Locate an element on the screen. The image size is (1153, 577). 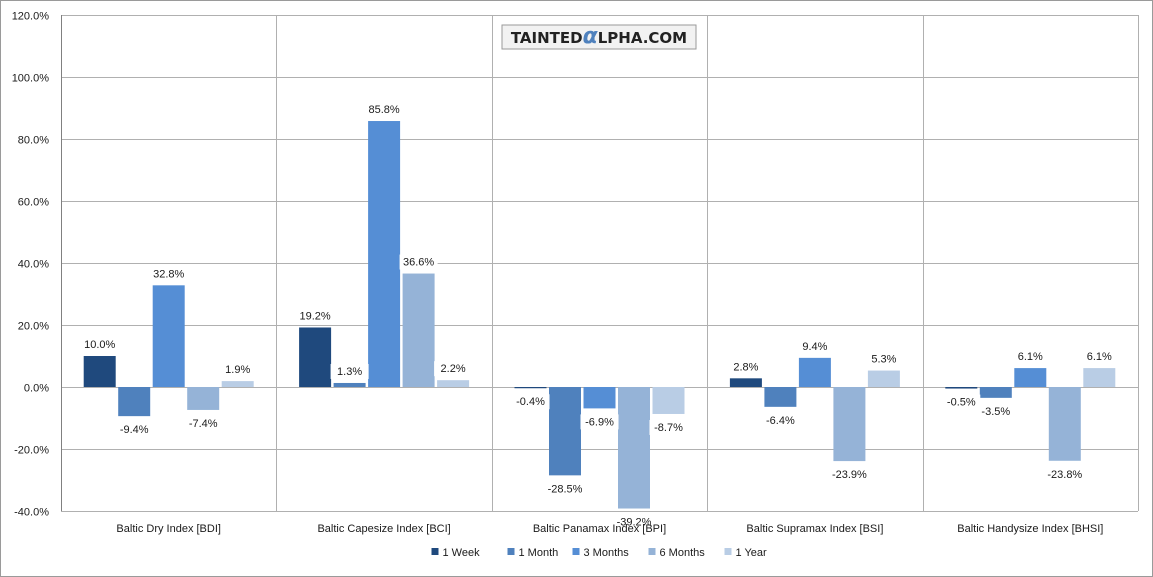
data-label: 2.2% is located at coordinates (453, 369).